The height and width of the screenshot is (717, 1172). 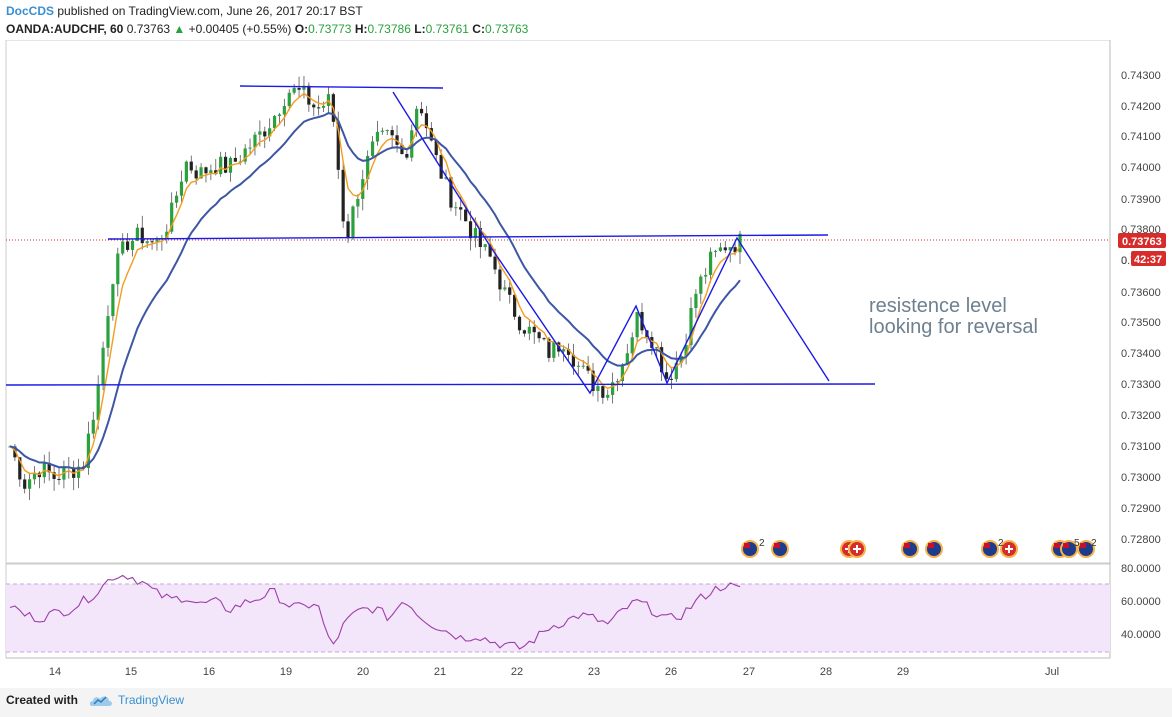 What do you see at coordinates (749, 672) in the screenshot?
I see `time-tick: 27` at bounding box center [749, 672].